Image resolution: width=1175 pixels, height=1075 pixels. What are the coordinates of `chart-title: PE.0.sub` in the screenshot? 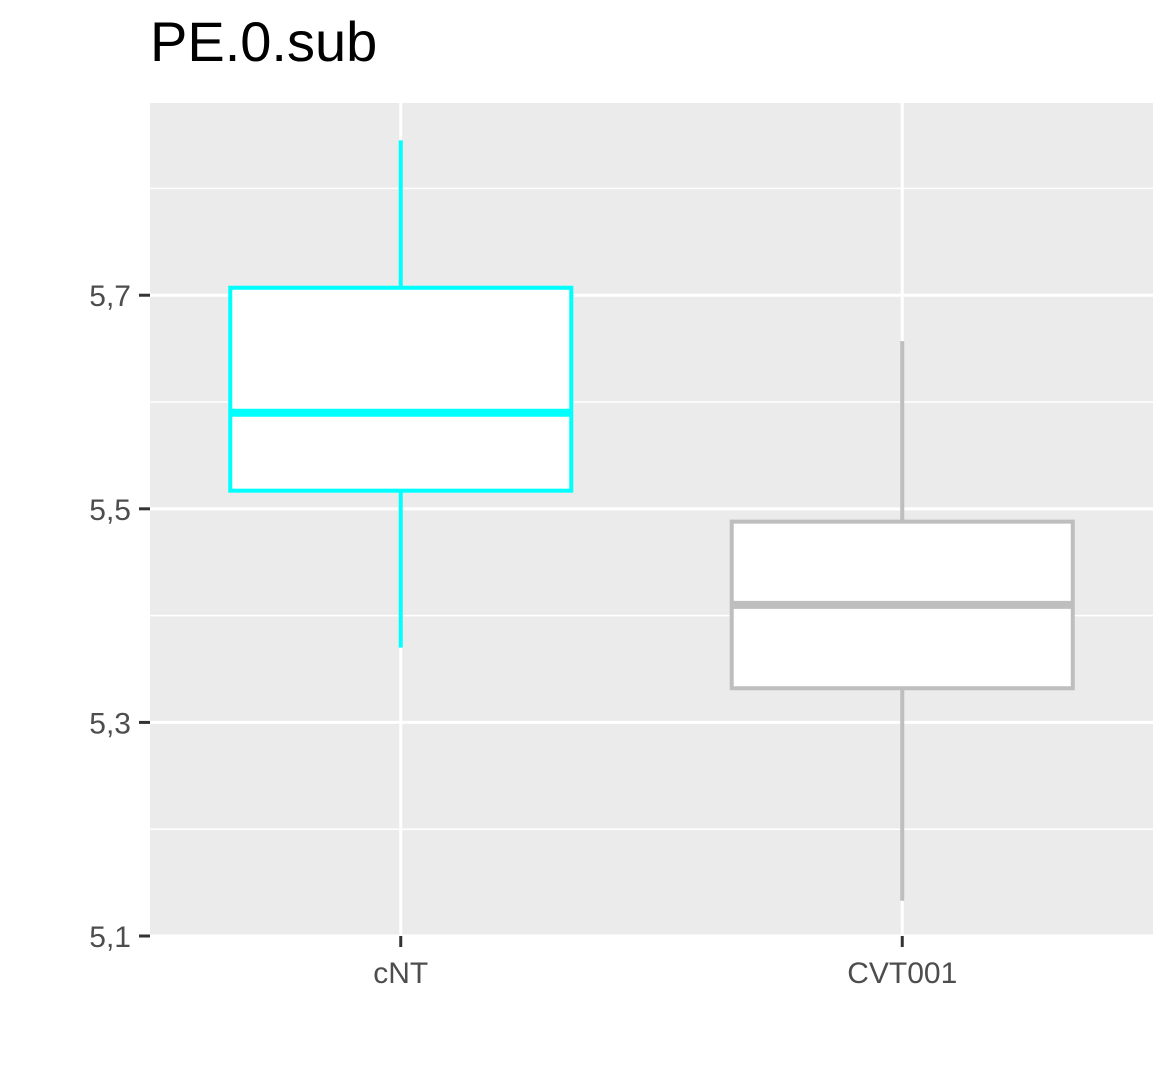 It's located at (264, 41).